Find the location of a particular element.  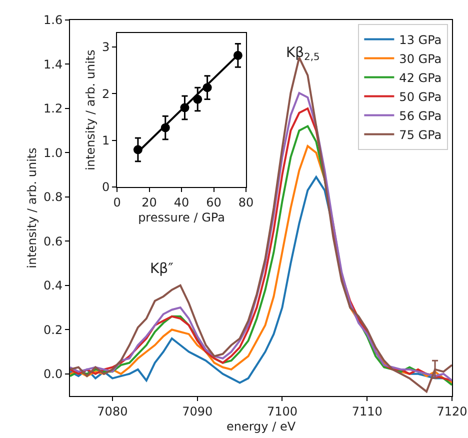

x-tick-label: 40 is located at coordinates (182, 202).